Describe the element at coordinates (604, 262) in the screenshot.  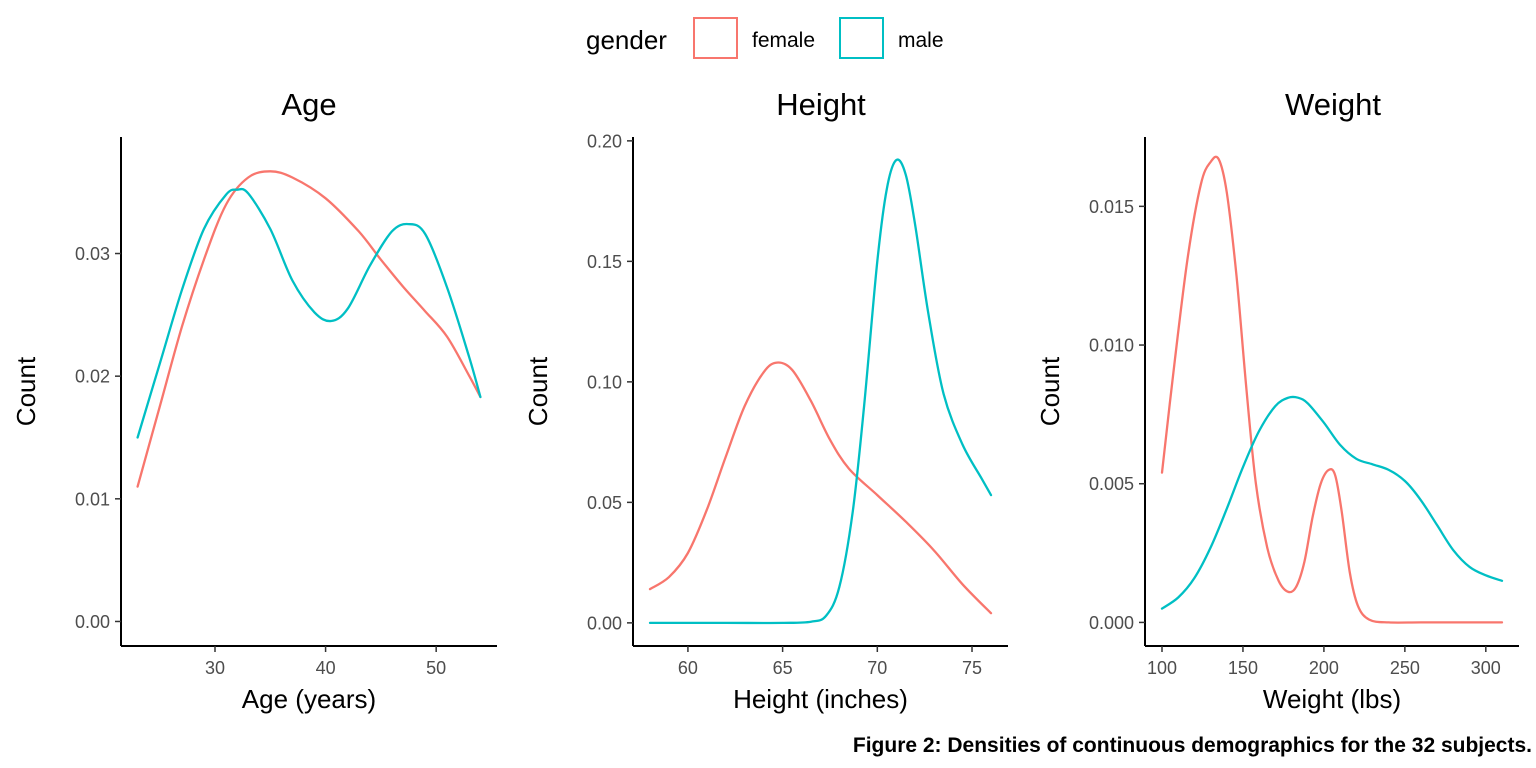
I see `y-tick-label: 0.15` at that location.